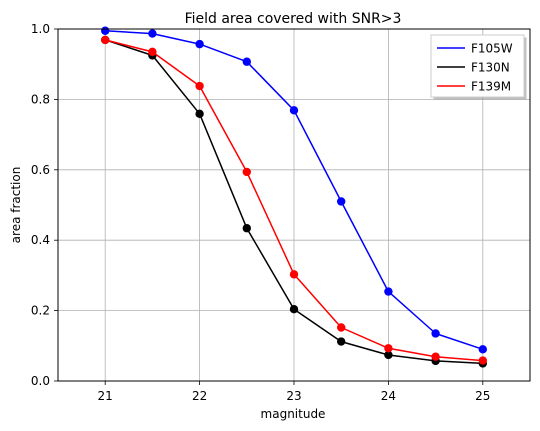 This screenshot has width=540, height=431. I want to click on y-tick-label: 0.0, so click(40, 381).